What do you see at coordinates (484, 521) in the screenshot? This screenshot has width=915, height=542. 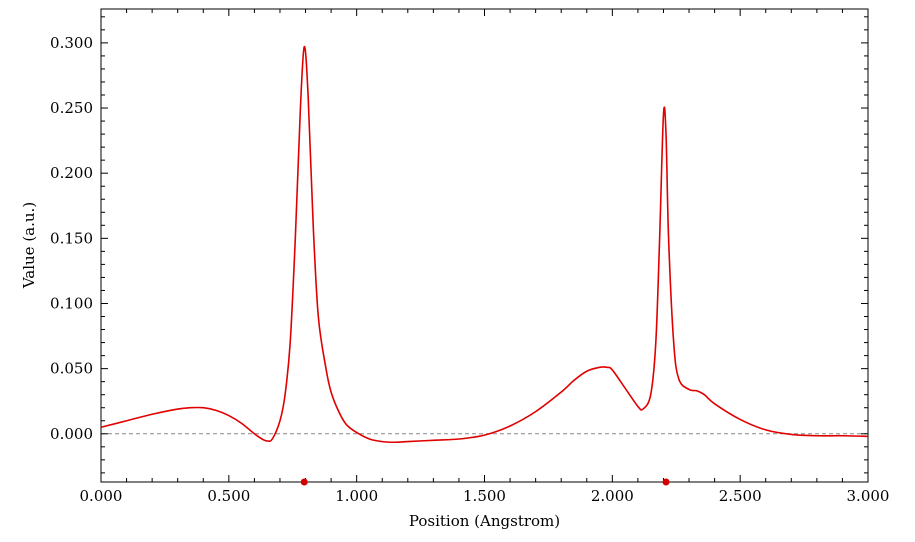 I see `x-axis-title: Position (Angstrom)` at bounding box center [484, 521].